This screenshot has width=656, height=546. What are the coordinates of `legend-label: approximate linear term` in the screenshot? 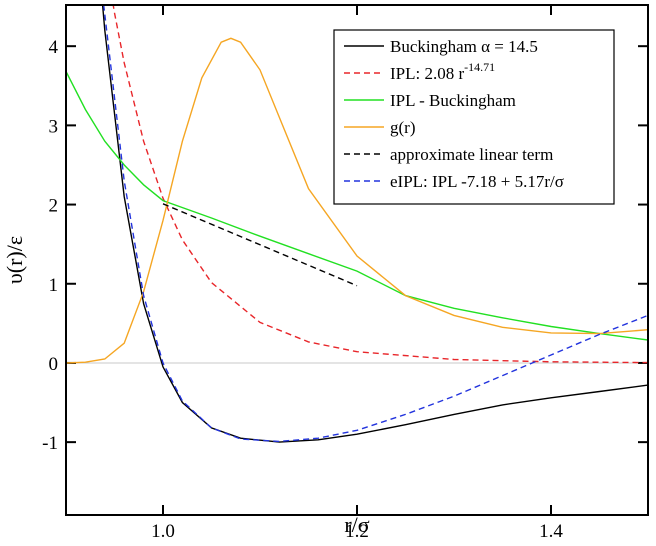 It's located at (471, 154).